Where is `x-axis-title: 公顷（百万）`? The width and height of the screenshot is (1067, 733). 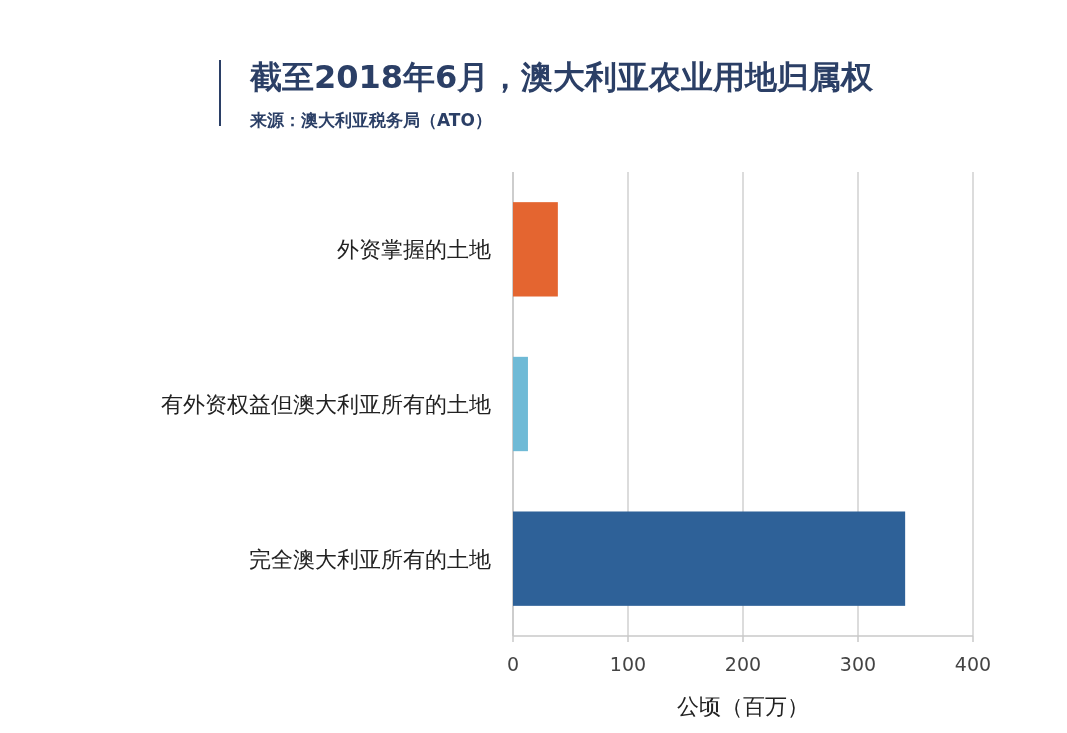 x-axis-title: 公顷（百万） is located at coordinates (743, 706).